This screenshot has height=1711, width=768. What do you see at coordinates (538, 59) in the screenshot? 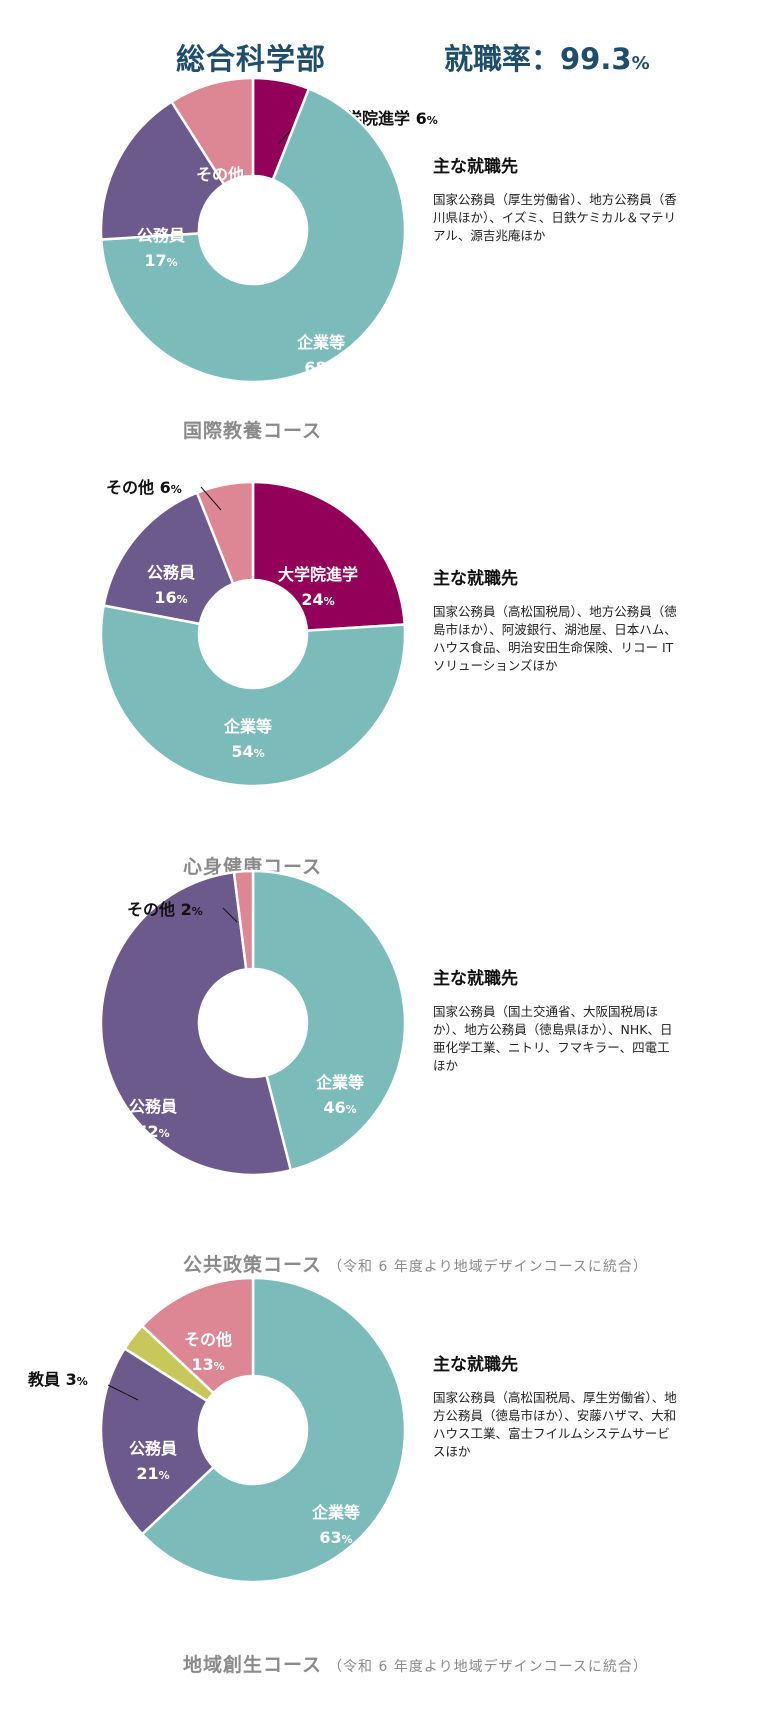
I see `employment-rate-value: 就職率：99.3` at bounding box center [538, 59].